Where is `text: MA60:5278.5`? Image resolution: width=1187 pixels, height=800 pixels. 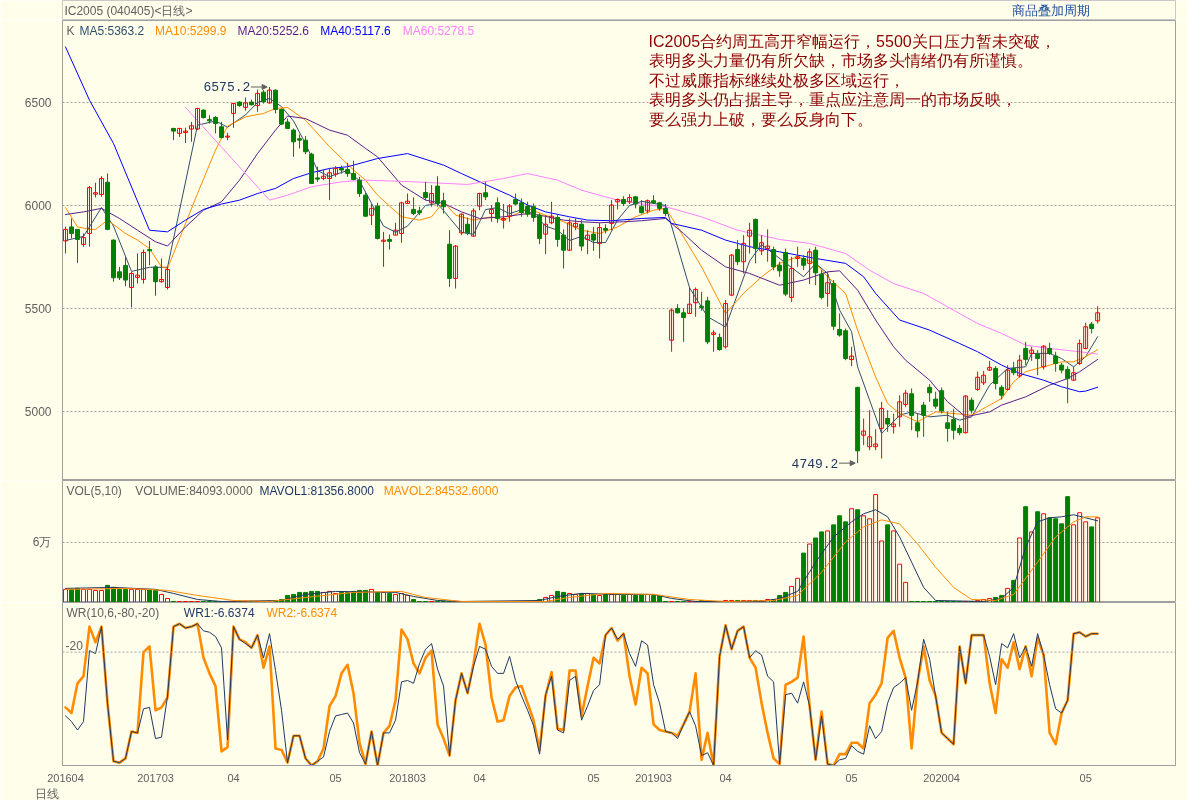
text: MA60:5278.5 is located at coordinates (438, 30).